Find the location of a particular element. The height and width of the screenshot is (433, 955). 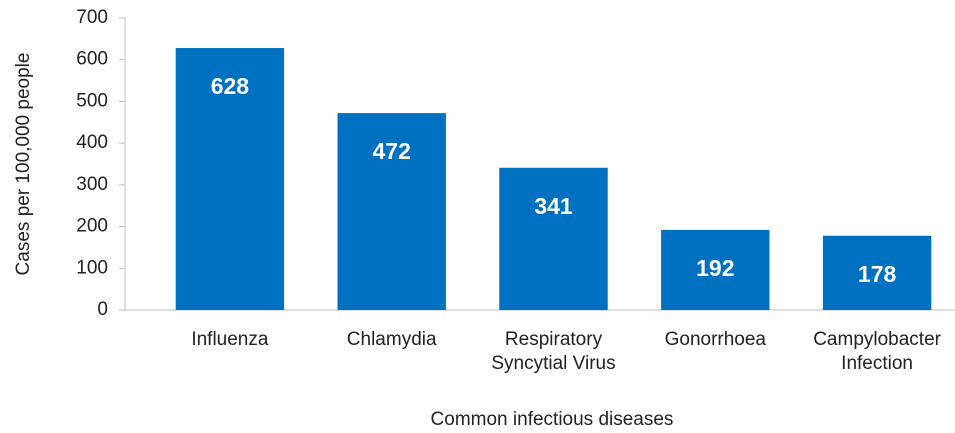

y-tick-label: 600 is located at coordinates (92, 59).